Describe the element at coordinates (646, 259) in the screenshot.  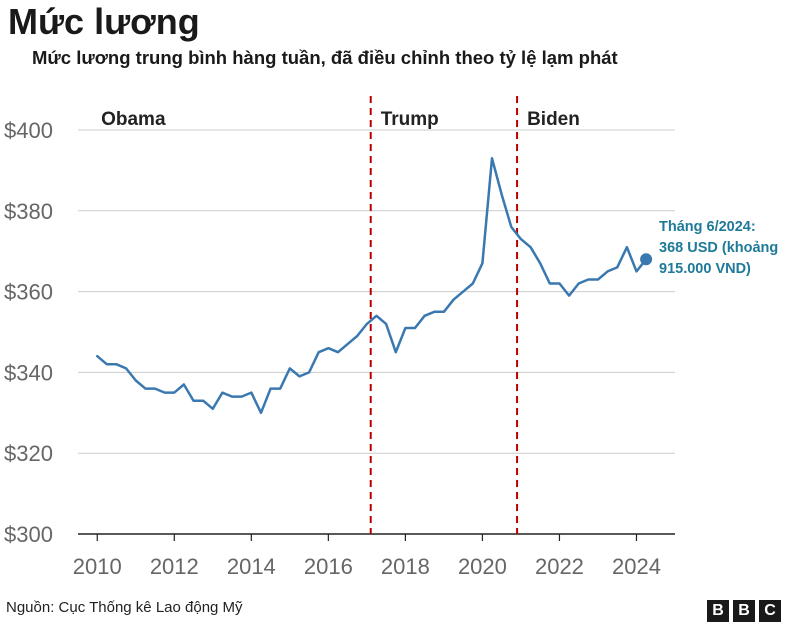
I see `latest-value-marker` at that location.